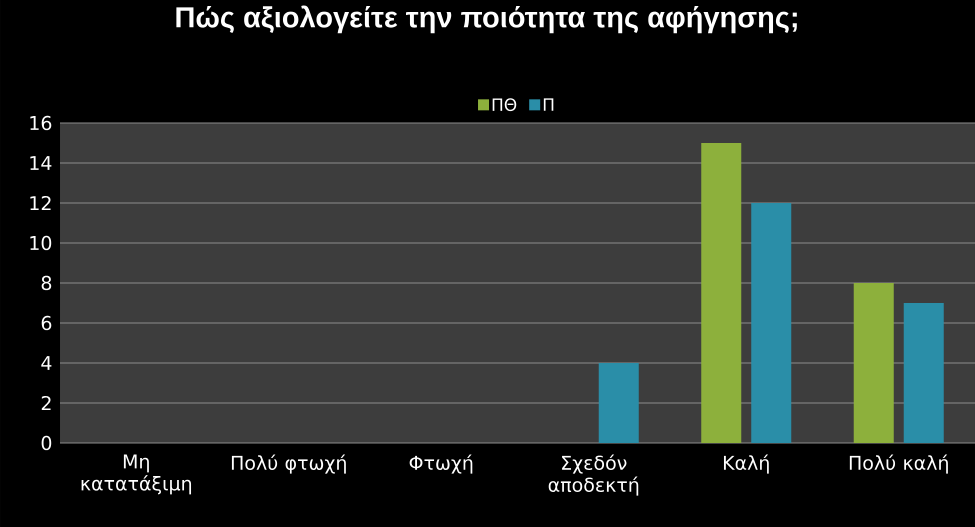  Describe the element at coordinates (47, 443) in the screenshot. I see `y-tick-label: 0` at that location.